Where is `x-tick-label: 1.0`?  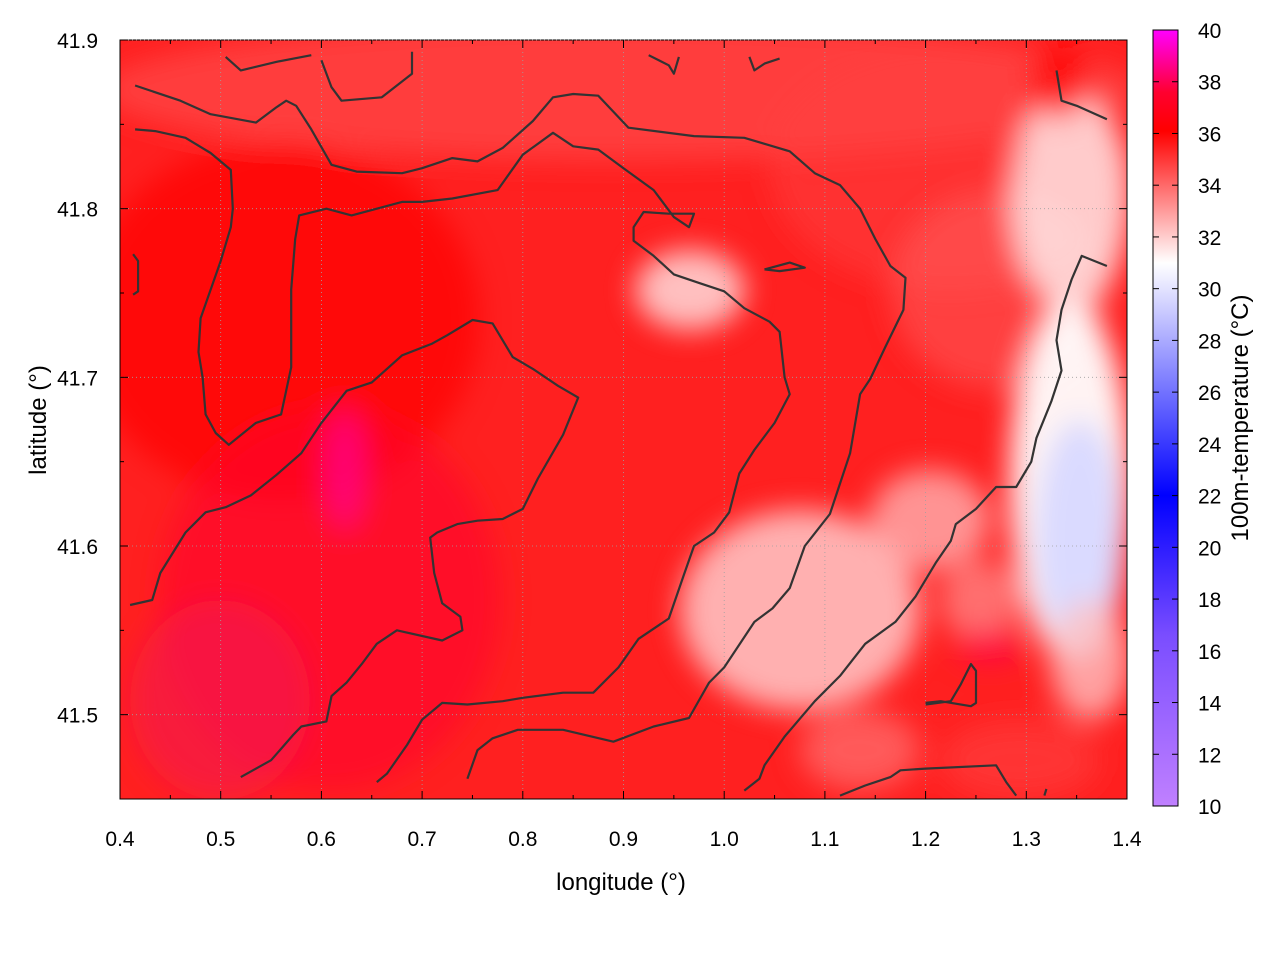
x-tick-label: 1.0 is located at coordinates (724, 839).